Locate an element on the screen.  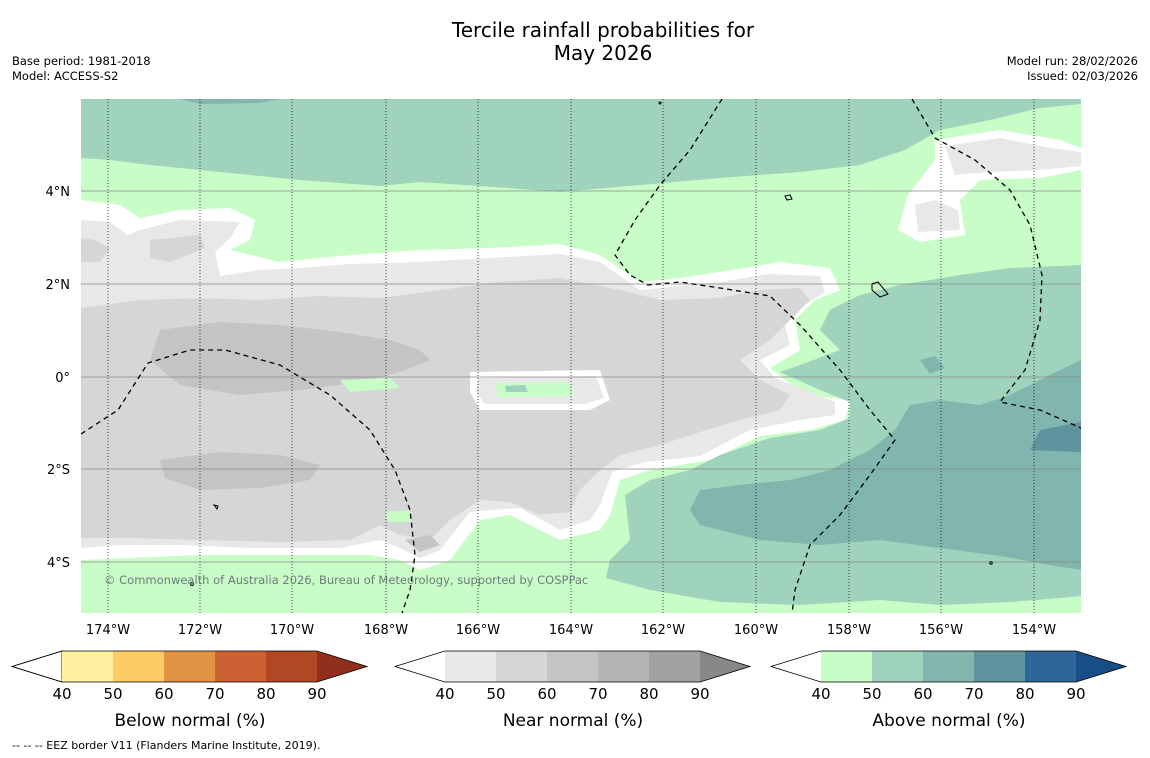
lon-label: 156°W is located at coordinates (941, 630).